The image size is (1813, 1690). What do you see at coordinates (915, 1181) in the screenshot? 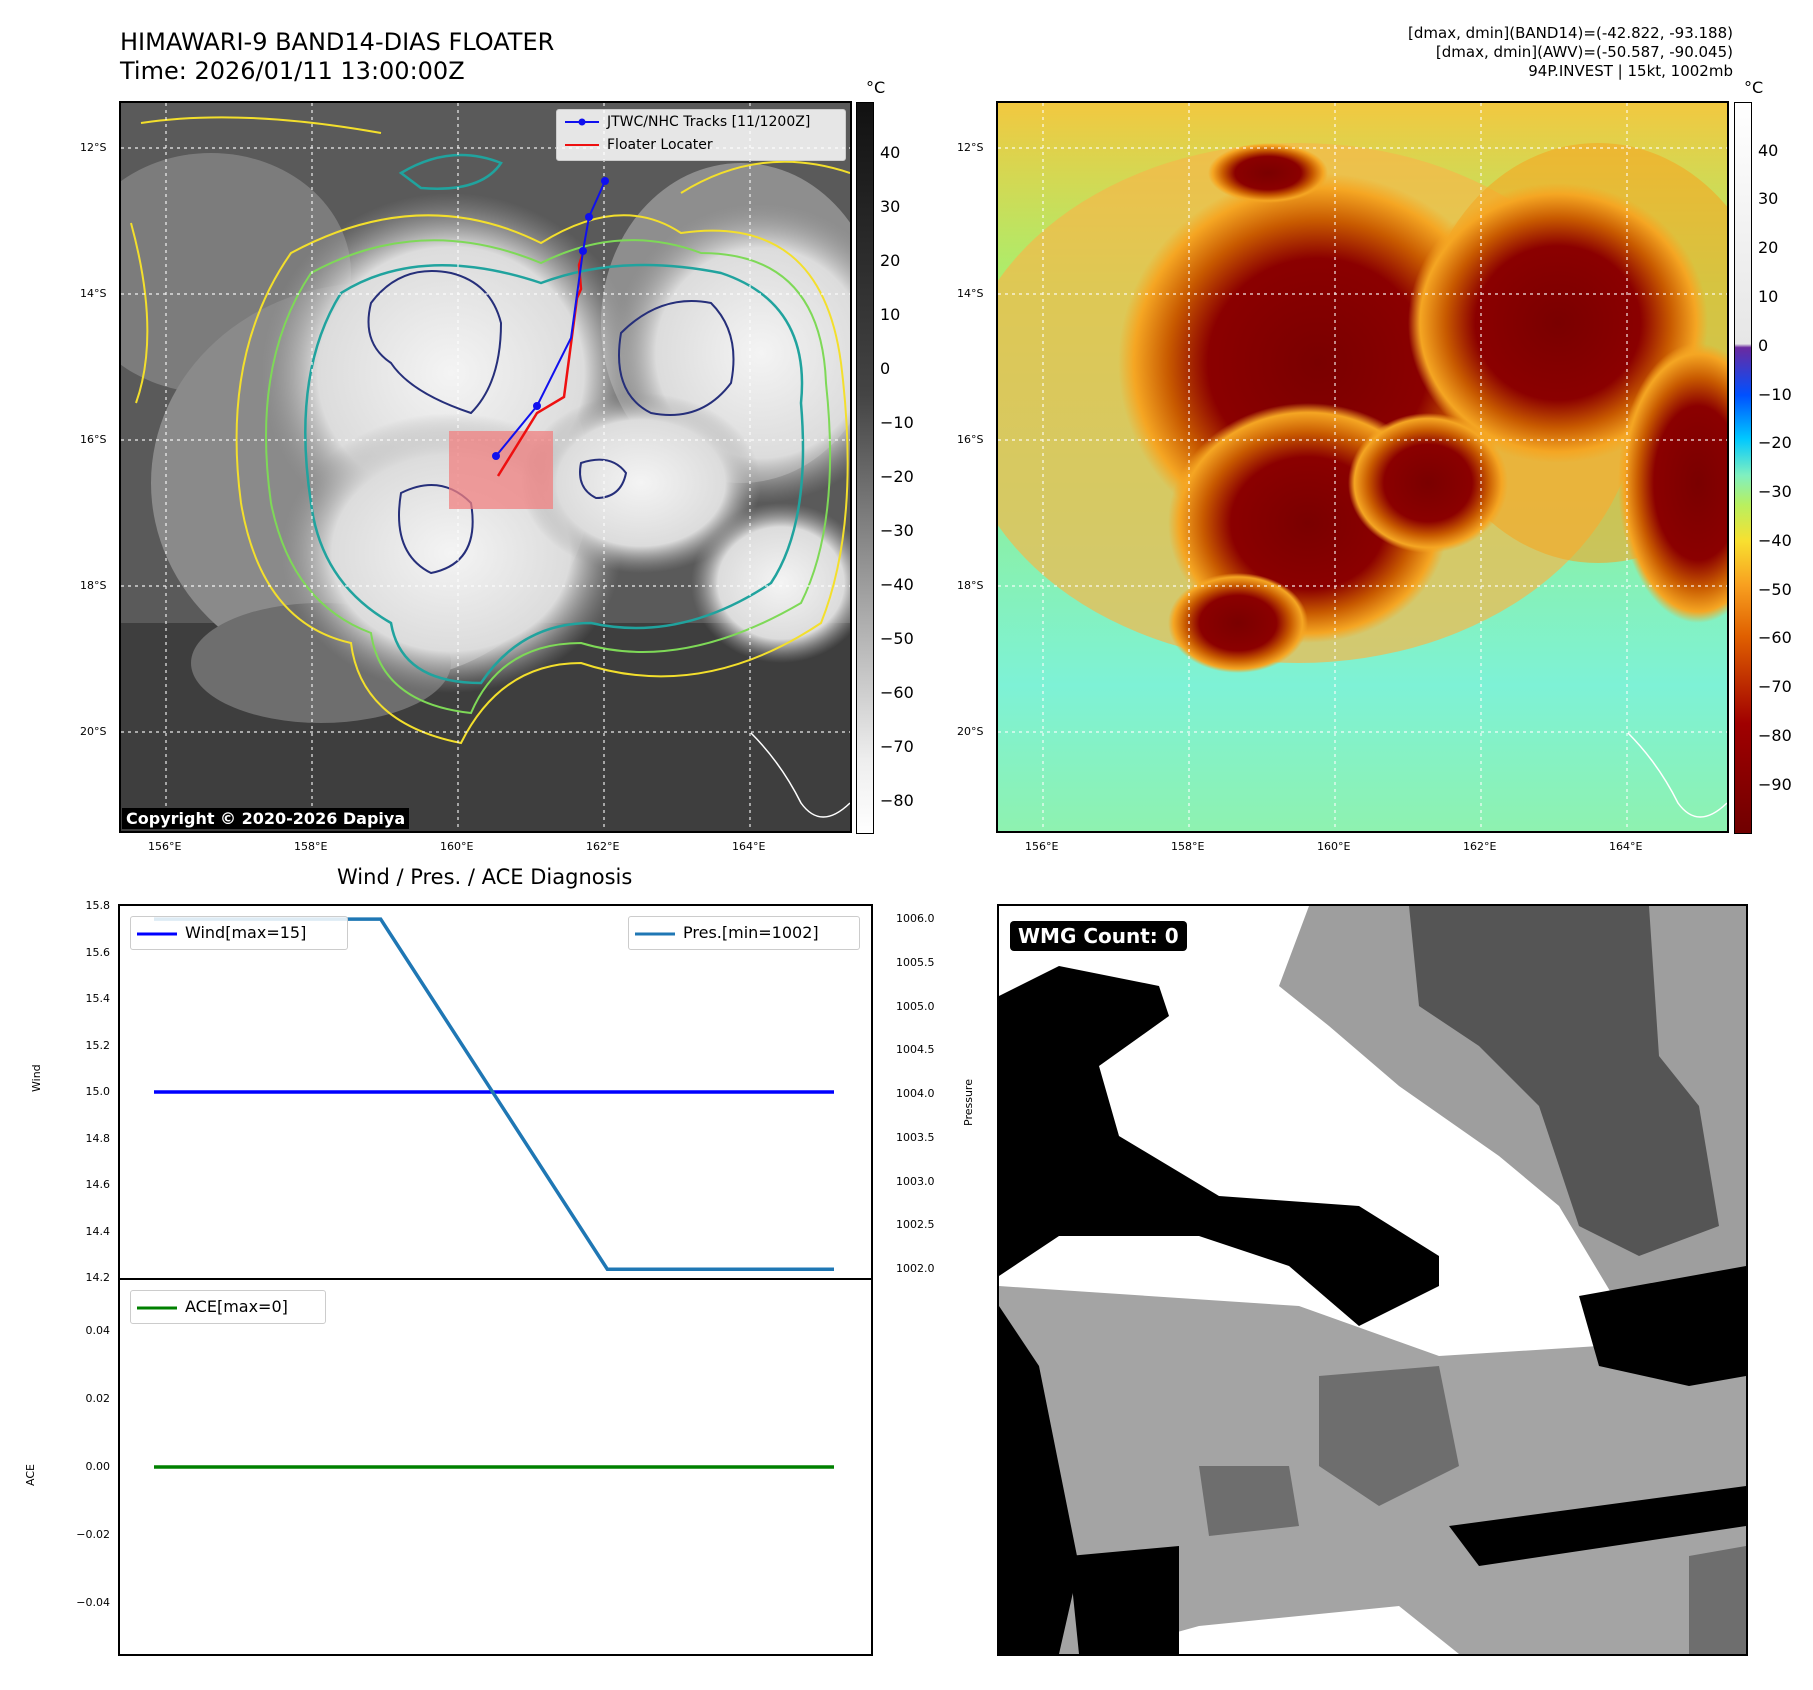
I see `pressure-tick-label: 1003.0` at bounding box center [915, 1181].